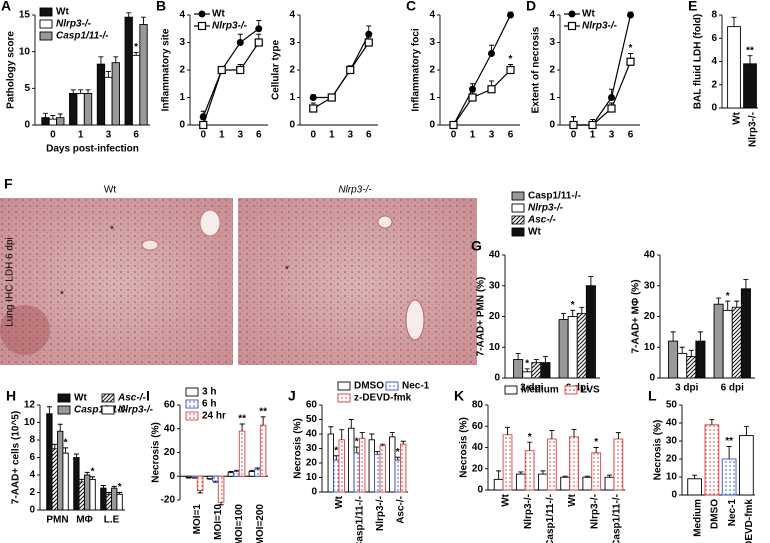  Describe the element at coordinates (531, 7) in the screenshot. I see `panel-letter: D` at that location.